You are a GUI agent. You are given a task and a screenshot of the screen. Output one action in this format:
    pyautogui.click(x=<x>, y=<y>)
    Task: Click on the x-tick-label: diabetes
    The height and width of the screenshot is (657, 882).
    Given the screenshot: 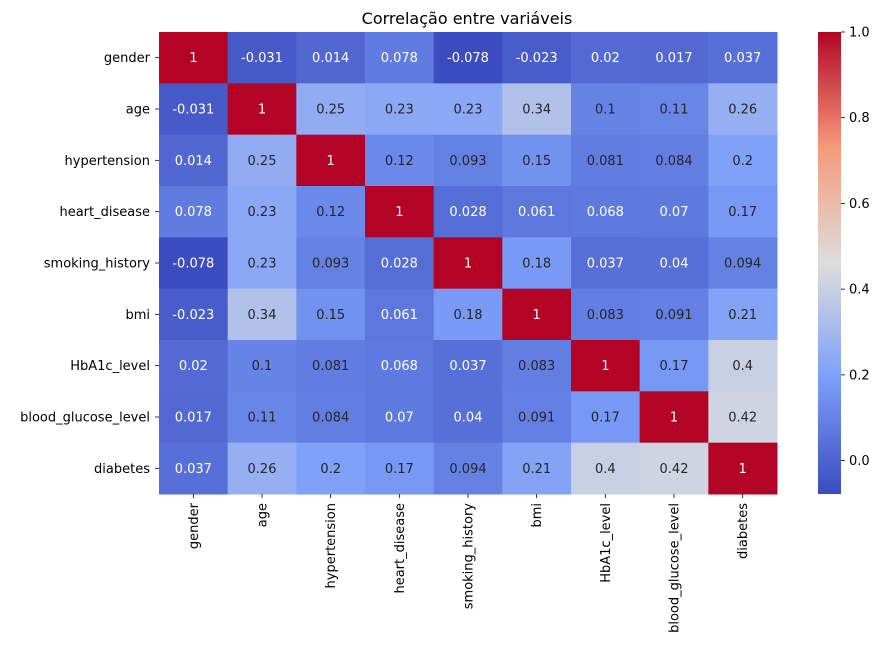 What is the action you would take?
    pyautogui.click(x=743, y=531)
    